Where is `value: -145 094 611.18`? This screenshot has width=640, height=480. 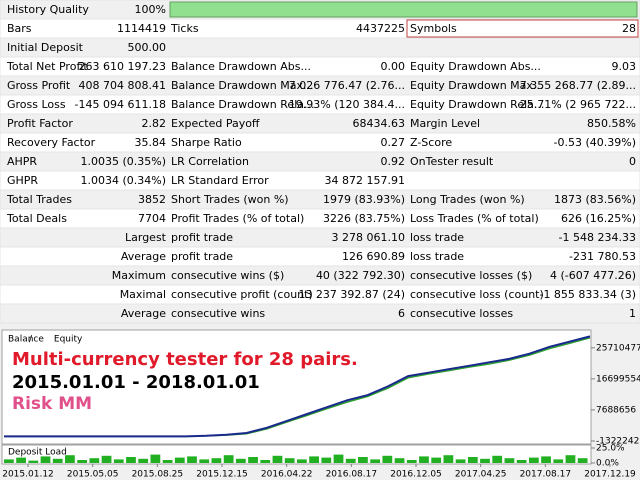
value: -145 094 611.18 is located at coordinates (120, 104).